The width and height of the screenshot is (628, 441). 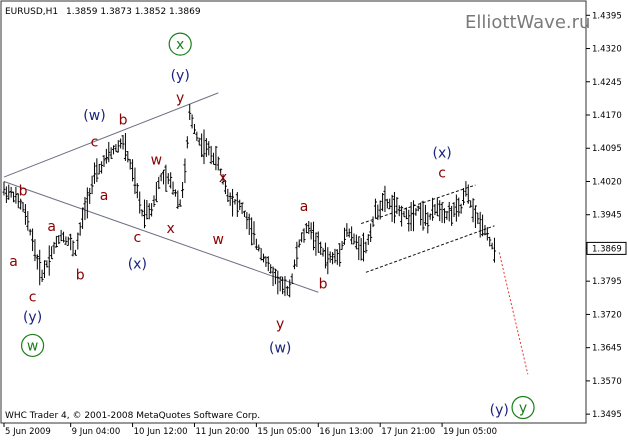 What do you see at coordinates (280, 324) in the screenshot?
I see `wave-label: y` at bounding box center [280, 324].